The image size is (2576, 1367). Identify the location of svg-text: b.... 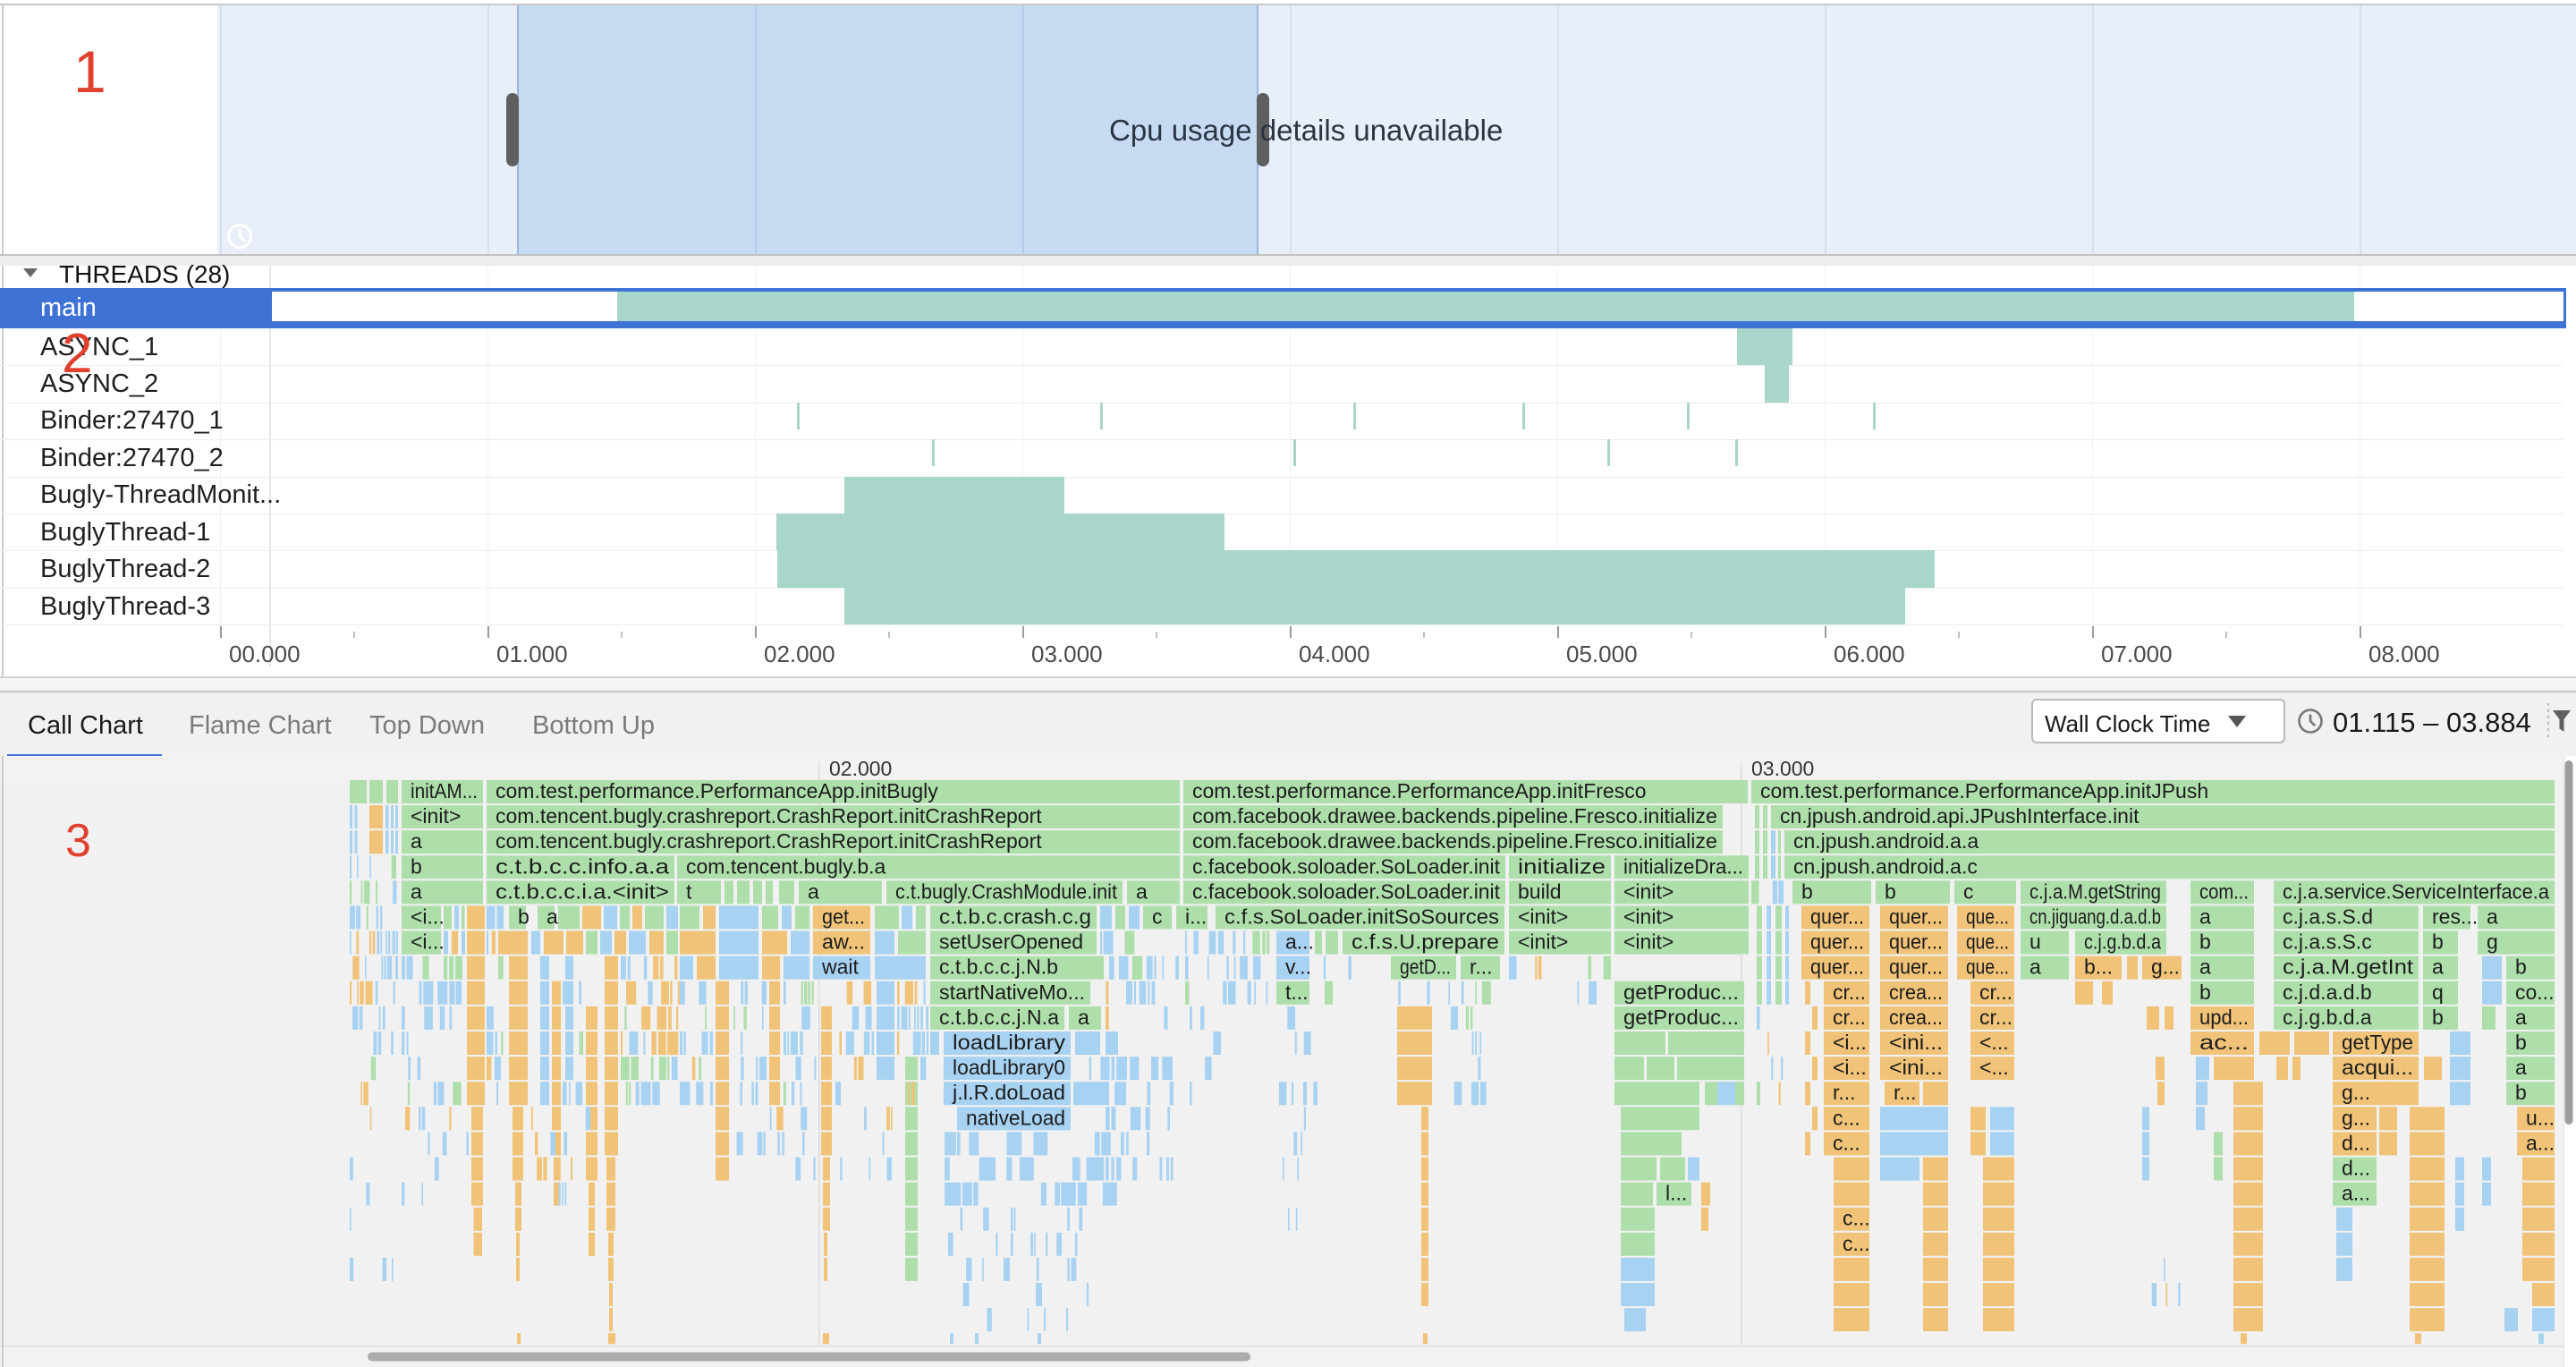
(2098, 967).